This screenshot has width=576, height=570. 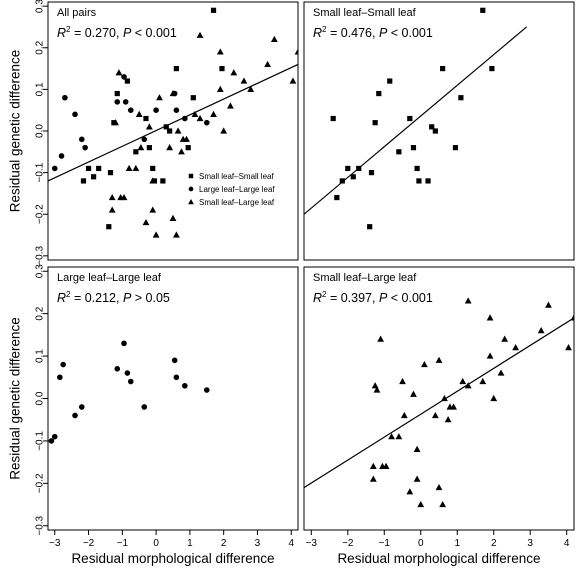 What do you see at coordinates (237, 202) in the screenshot?
I see `legend-label: Small leaf–Large leaf` at bounding box center [237, 202].